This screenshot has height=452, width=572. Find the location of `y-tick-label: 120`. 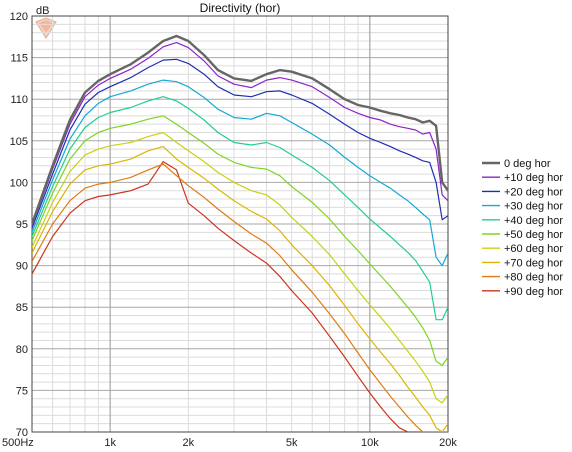

y-tick-label: 120 is located at coordinates (19, 17).